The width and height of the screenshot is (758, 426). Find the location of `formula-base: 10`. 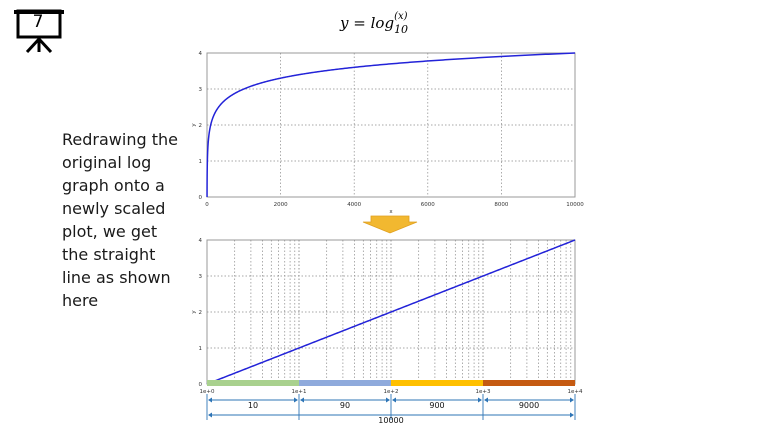

formula-base: 10 is located at coordinates (401, 29).